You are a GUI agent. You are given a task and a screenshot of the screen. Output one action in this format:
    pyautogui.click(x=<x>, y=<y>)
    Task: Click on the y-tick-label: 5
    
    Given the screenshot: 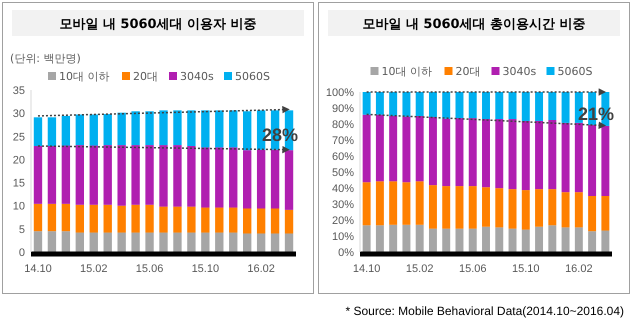 What is the action you would take?
    pyautogui.click(x=21, y=230)
    